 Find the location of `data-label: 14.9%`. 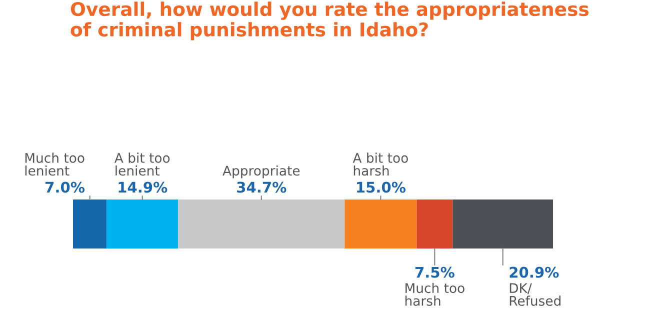

data-label: 14.9% is located at coordinates (143, 187).